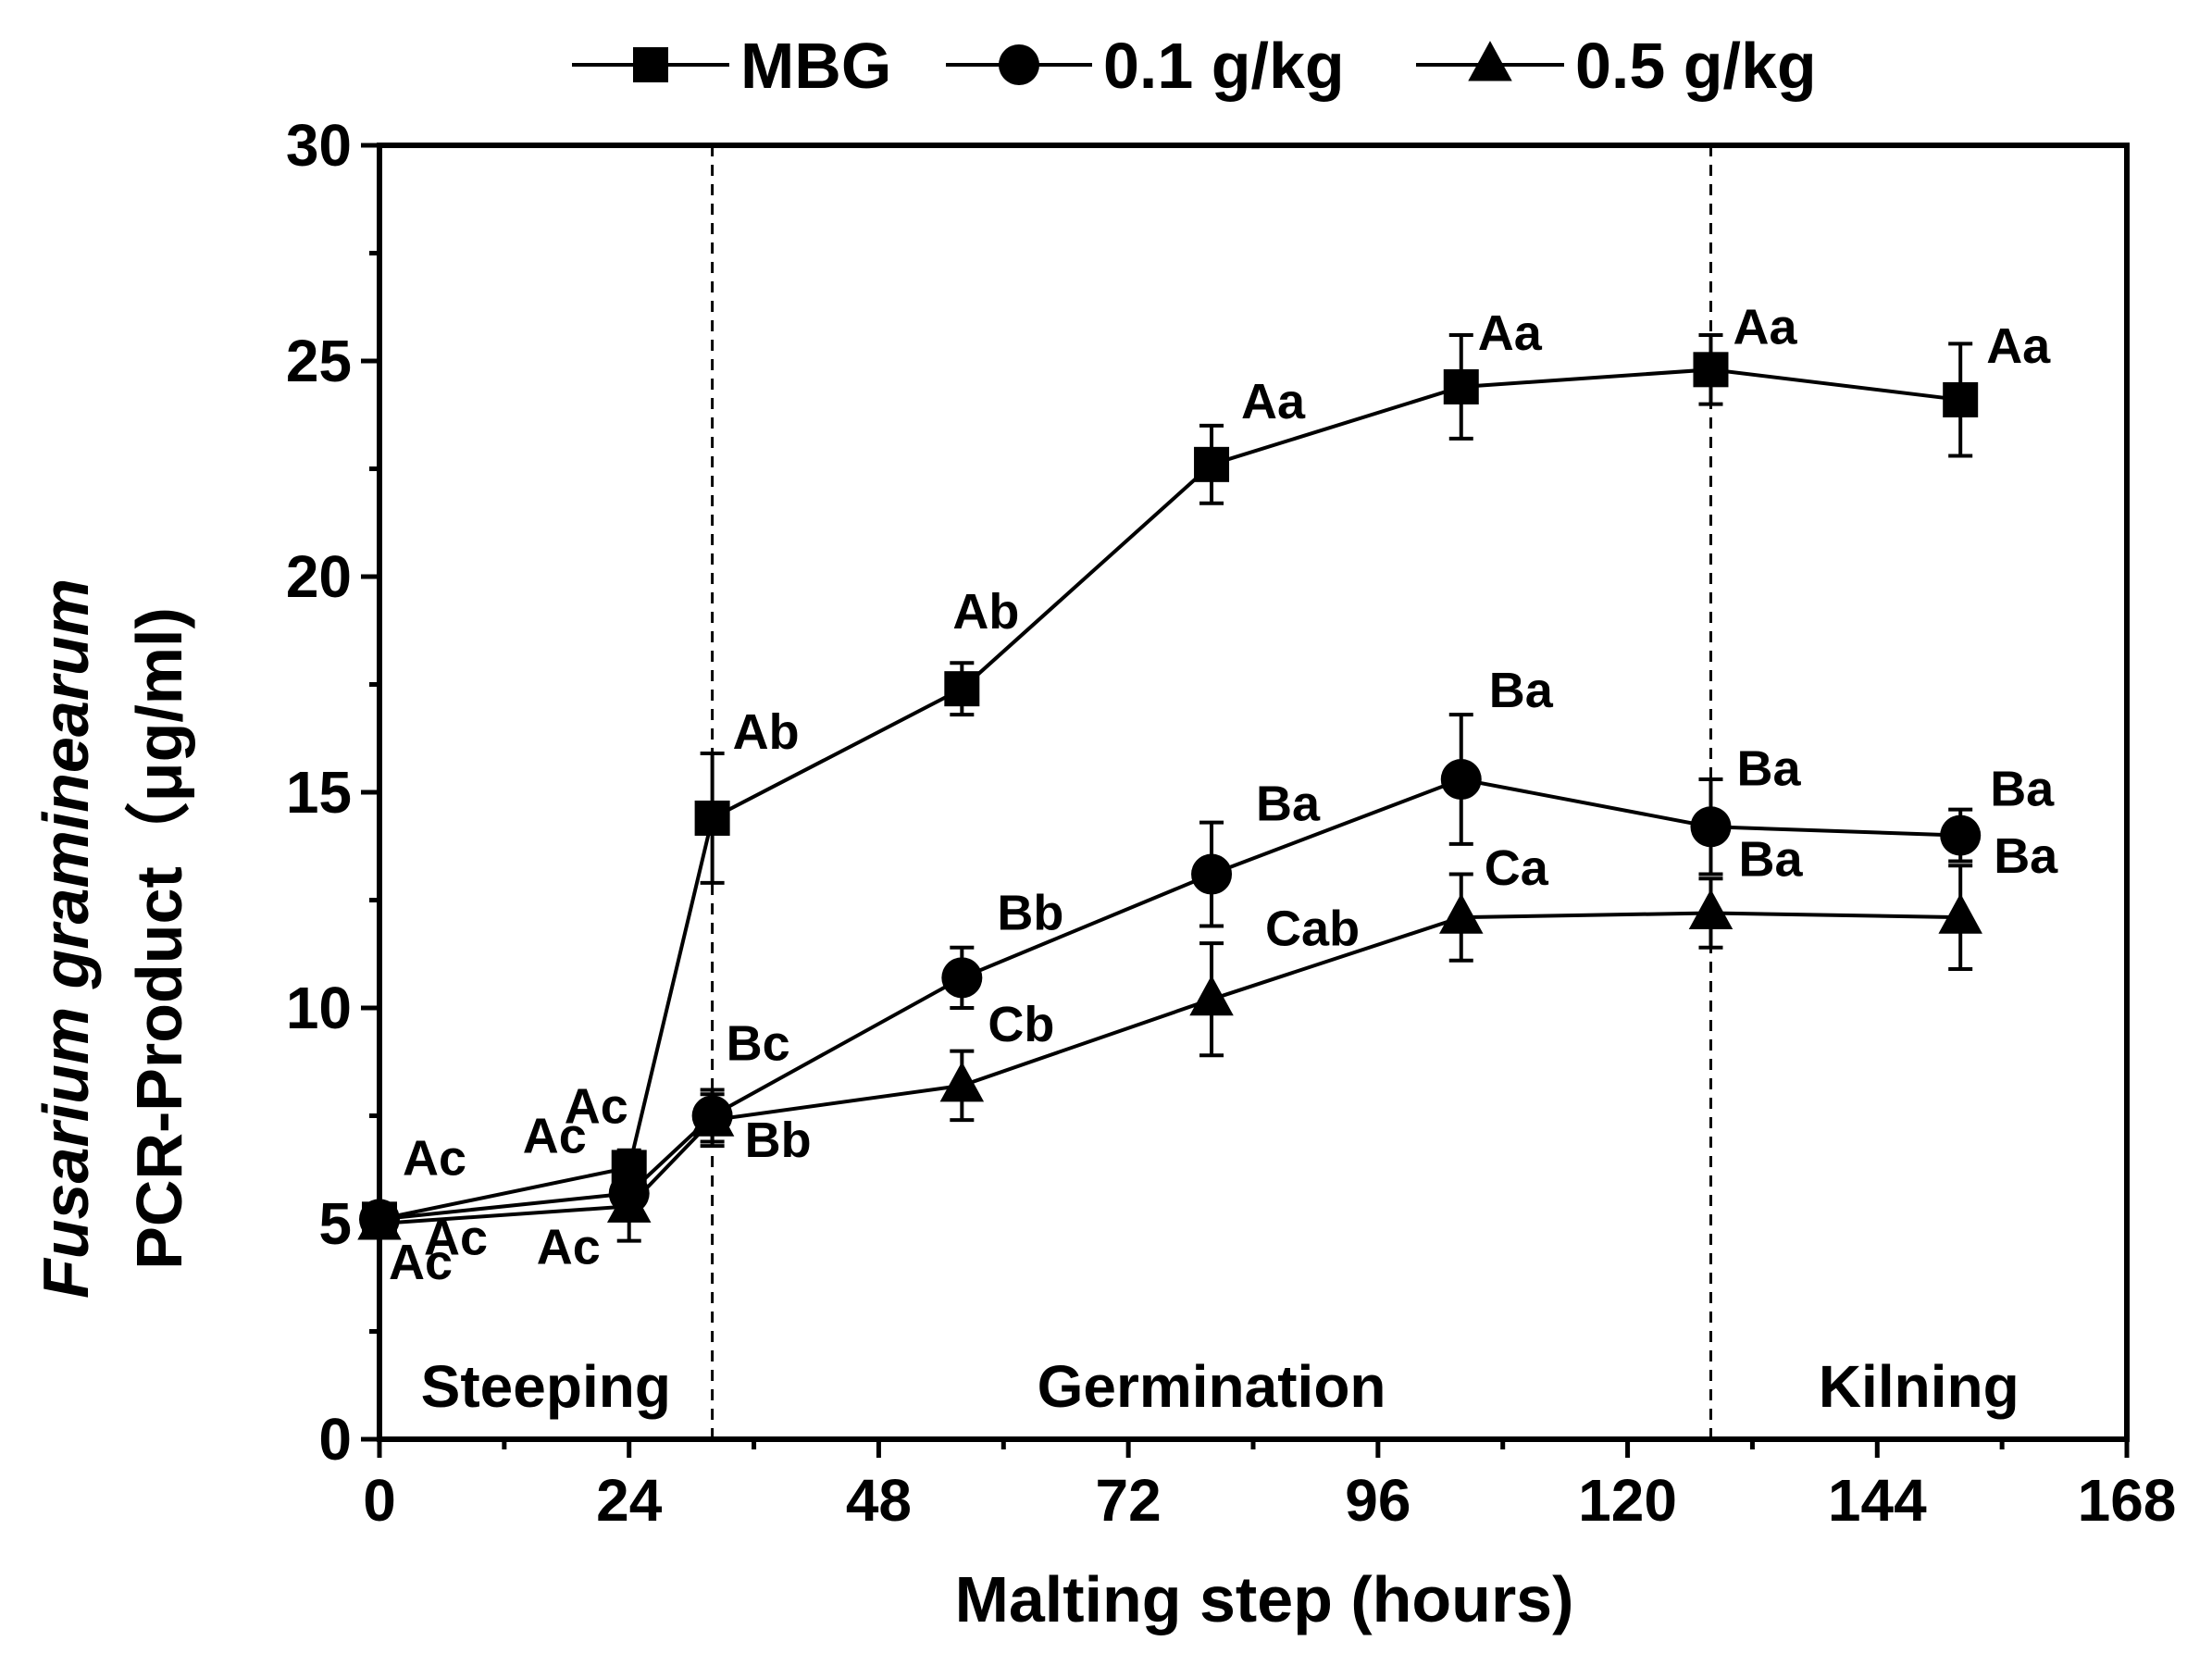 This screenshot has width=2212, height=1666. I want to click on x-axis-title: Malting step (hours), so click(1264, 1599).